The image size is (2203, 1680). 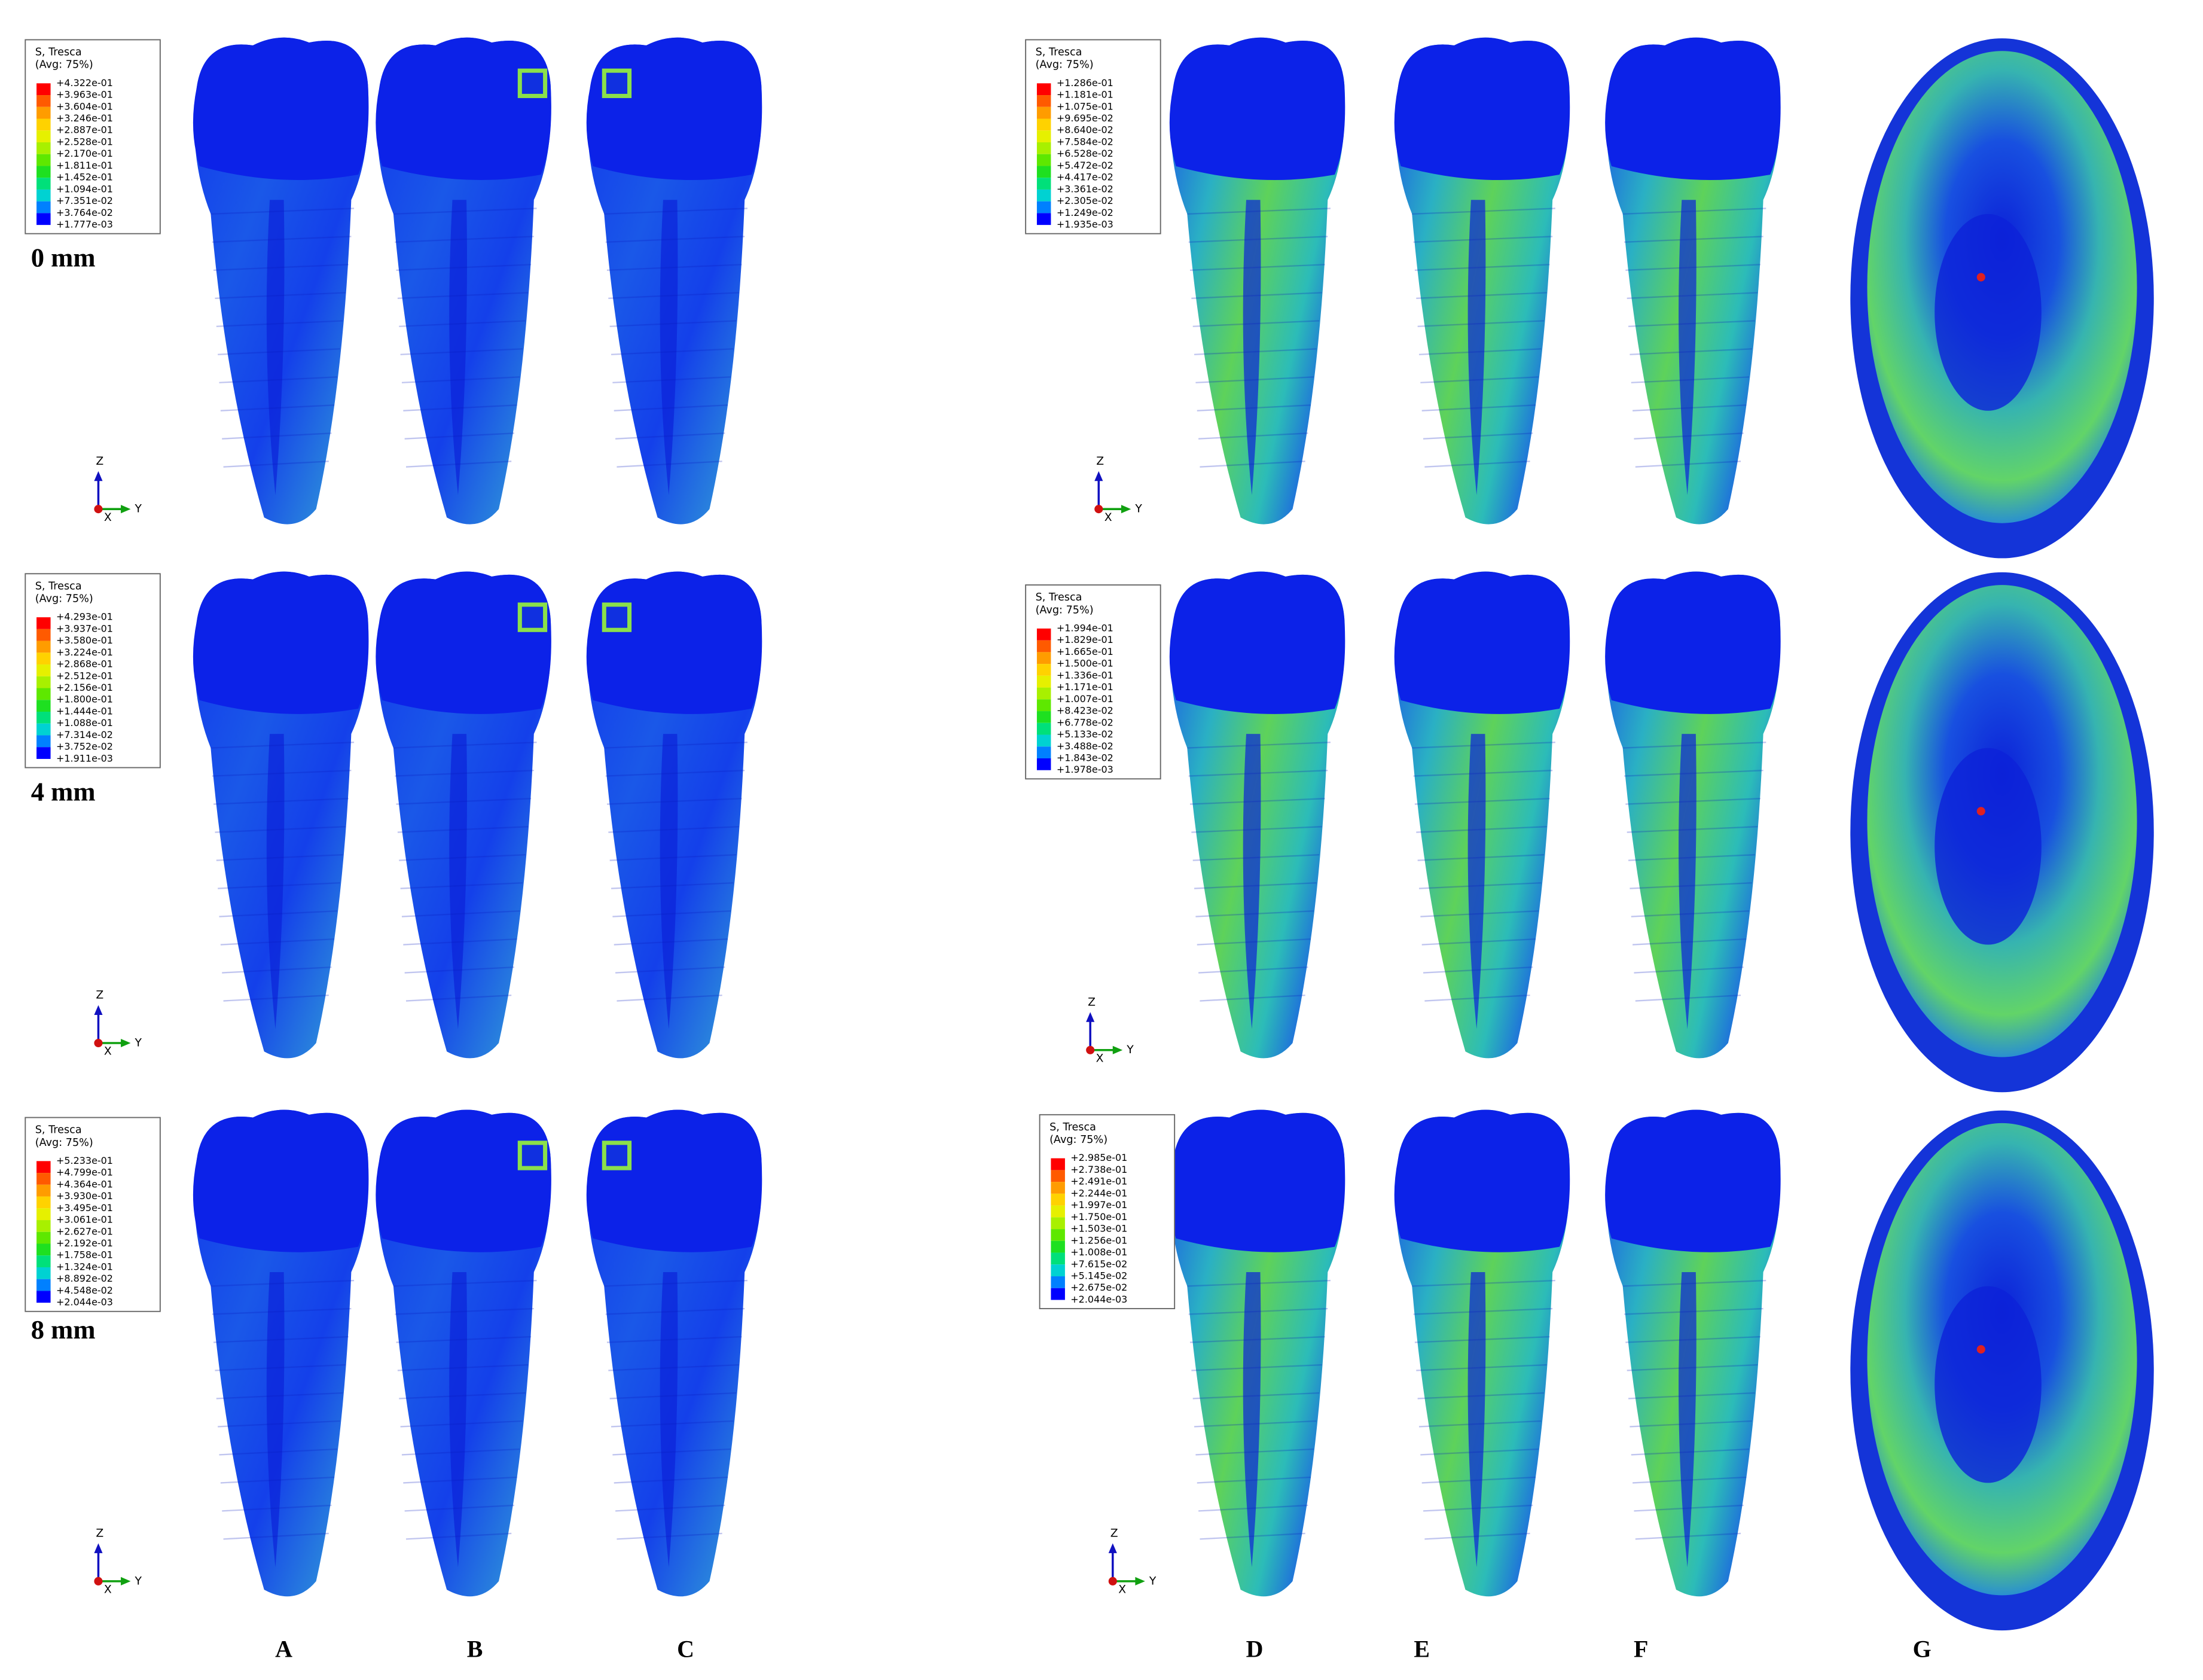 I want to click on legend-value: +2.491e-01, so click(x=1099, y=1181).